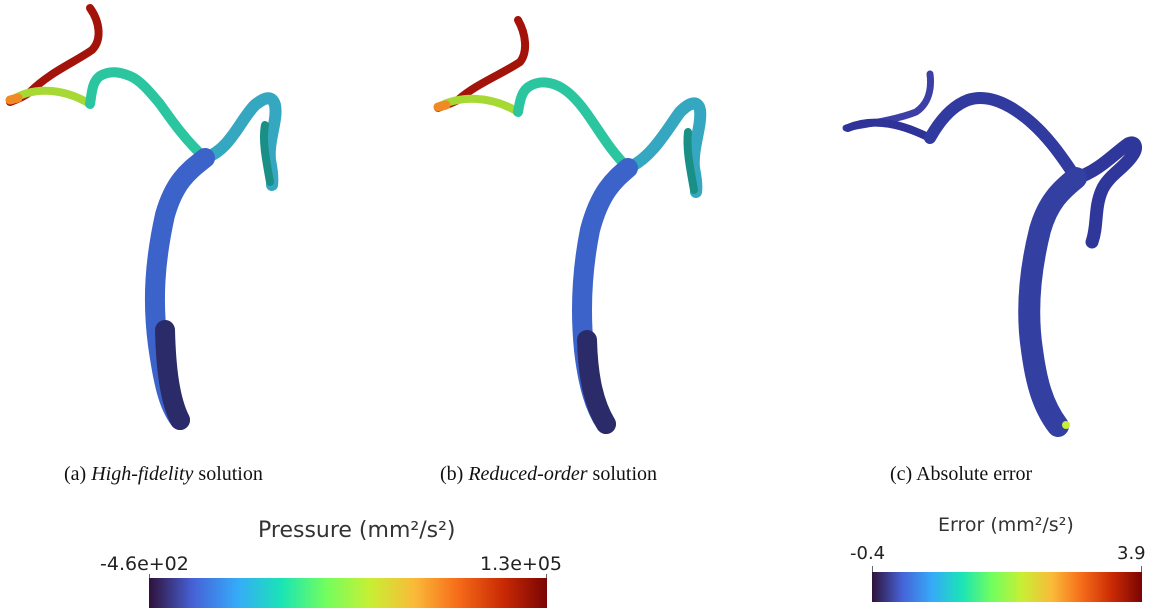 The image size is (1156, 611). I want to click on error-tick-right, so click(1141, 570).